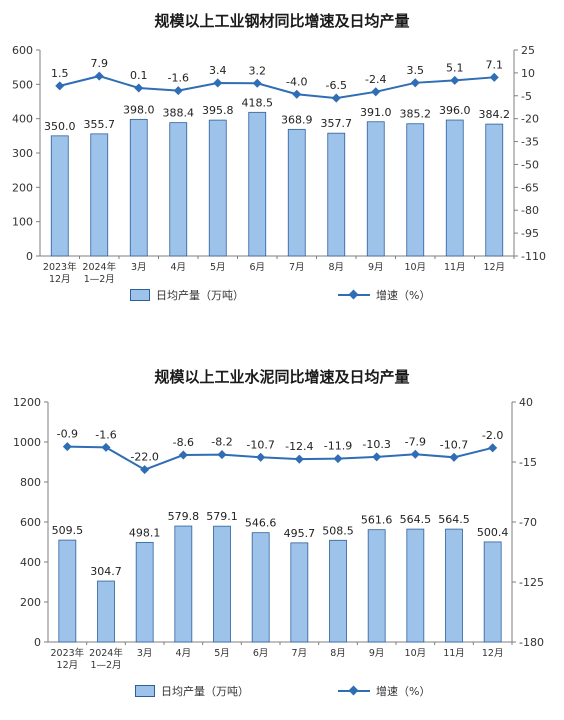 The width and height of the screenshot is (564, 720). Describe the element at coordinates (282, 377) in the screenshot. I see `chart-title: 规模以上工业水泥同比增速及日均产量` at that location.